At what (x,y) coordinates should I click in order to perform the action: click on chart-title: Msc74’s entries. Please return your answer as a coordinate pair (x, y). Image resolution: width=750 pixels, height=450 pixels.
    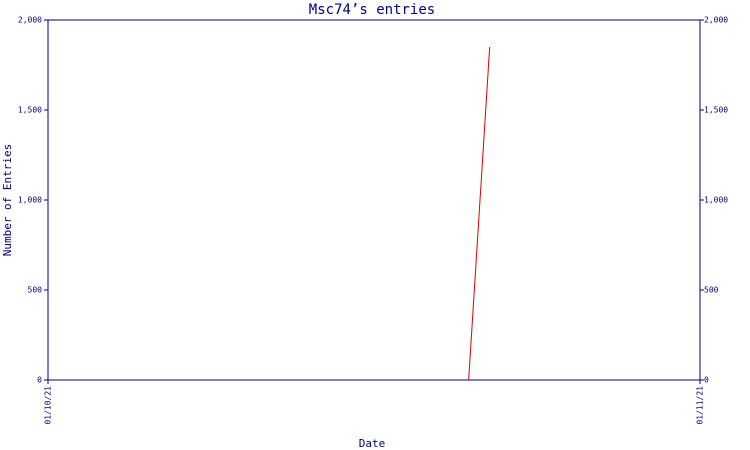
    Looking at the image, I should click on (372, 10).